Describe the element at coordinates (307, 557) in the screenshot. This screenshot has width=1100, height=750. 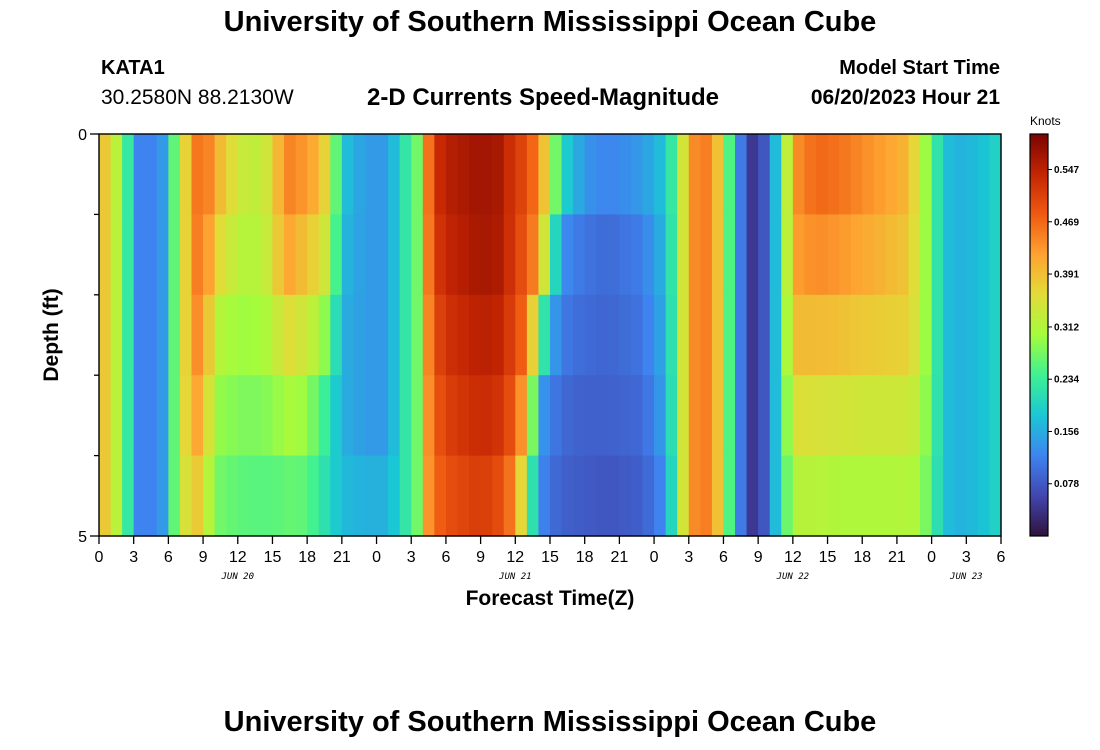
I see `x-tick-label: 18` at that location.